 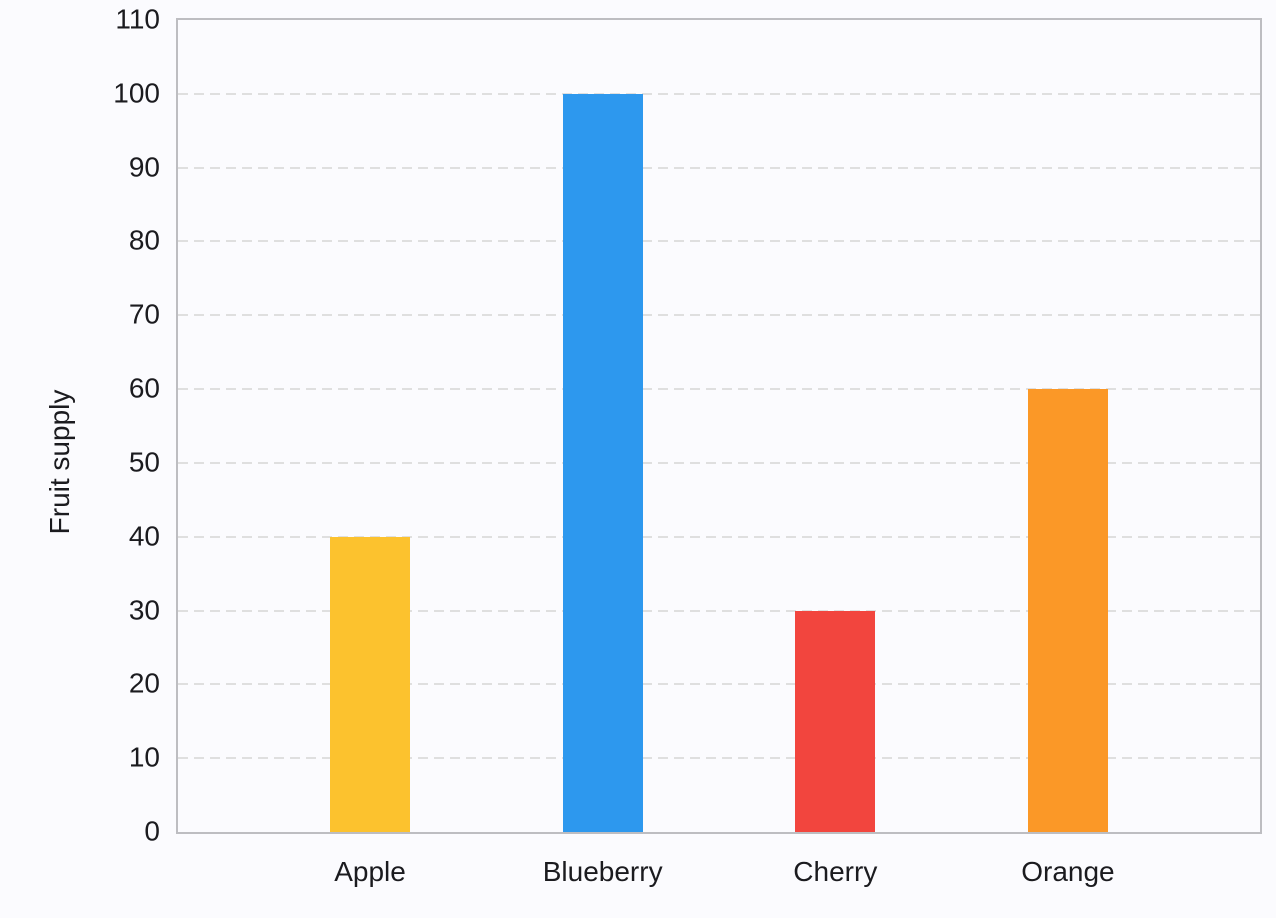 I want to click on y-tick-label-0: 0, so click(x=152, y=831).